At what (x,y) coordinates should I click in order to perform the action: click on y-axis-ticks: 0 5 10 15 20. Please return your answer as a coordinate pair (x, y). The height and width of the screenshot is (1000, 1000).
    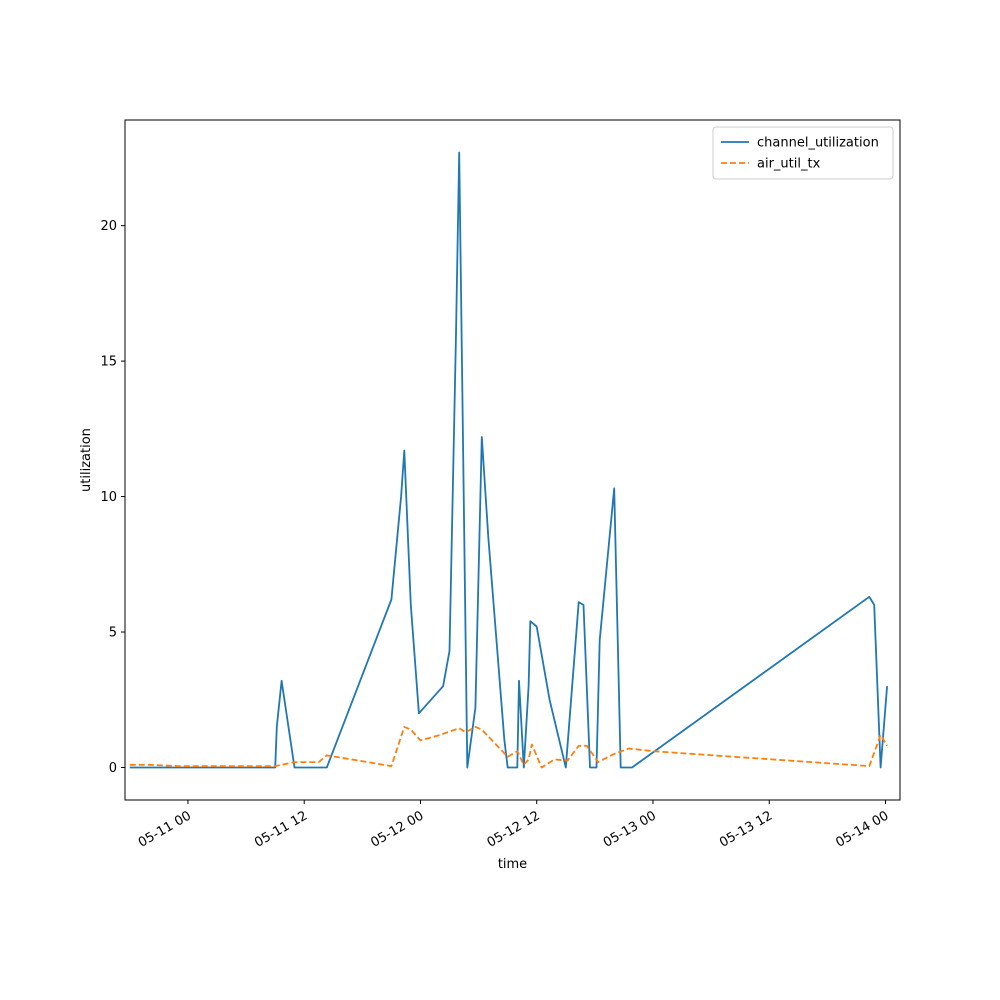
    Looking at the image, I should click on (112, 497).